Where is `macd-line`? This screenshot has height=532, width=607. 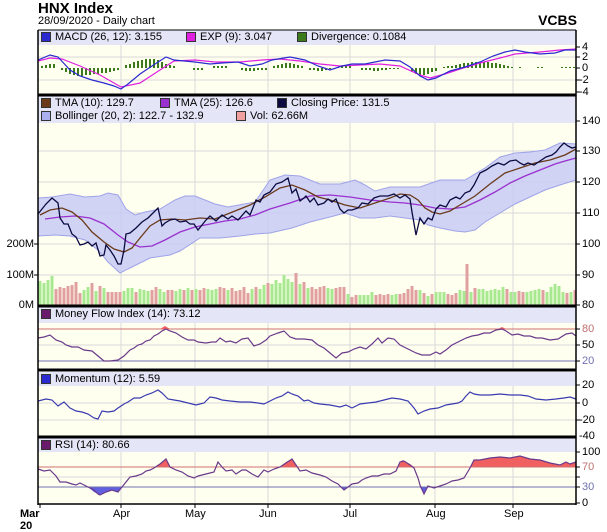 macd-line is located at coordinates (306, 69).